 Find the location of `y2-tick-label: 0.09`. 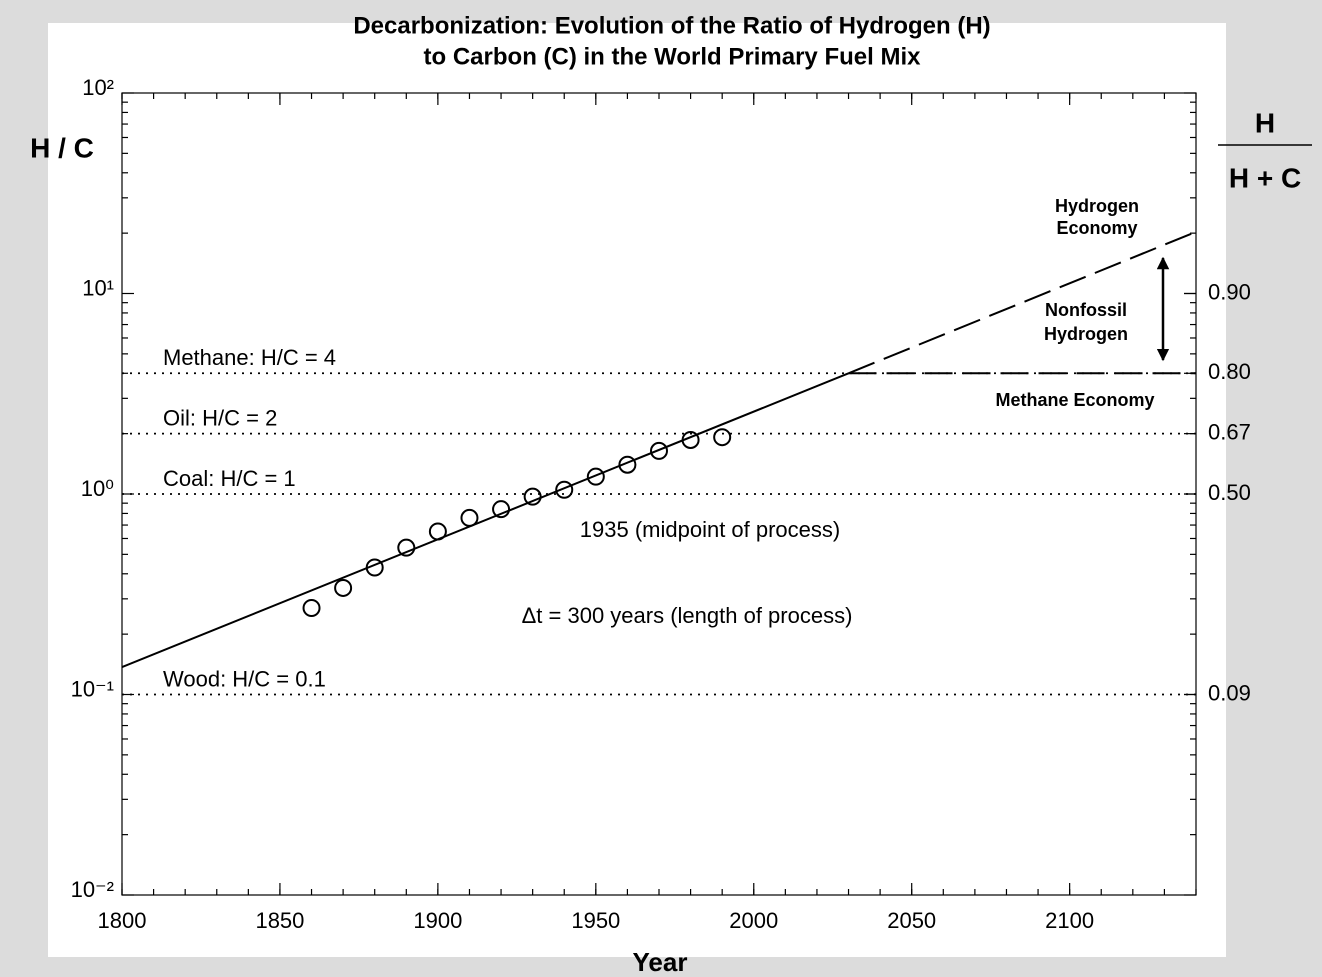

y2-tick-label: 0.09 is located at coordinates (1229, 692).